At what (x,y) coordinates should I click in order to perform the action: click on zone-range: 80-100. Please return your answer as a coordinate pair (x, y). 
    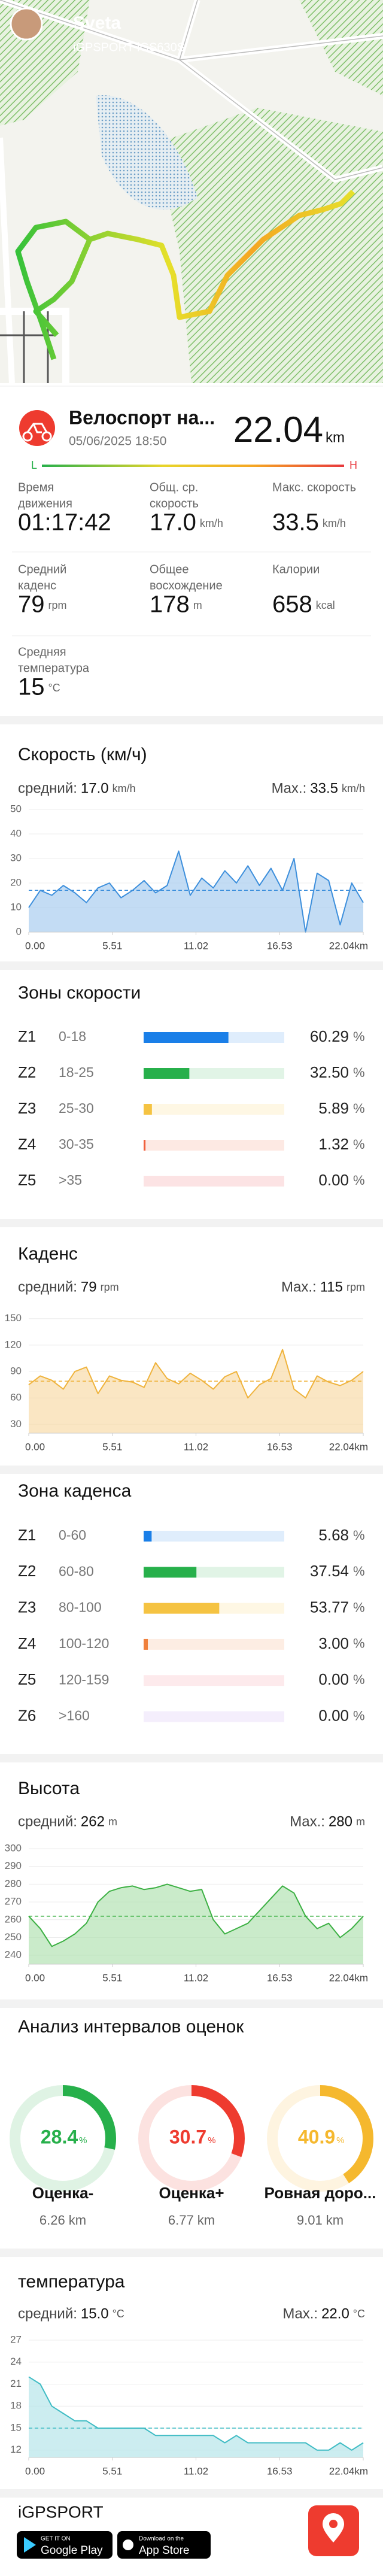
    Looking at the image, I should click on (80, 1607).